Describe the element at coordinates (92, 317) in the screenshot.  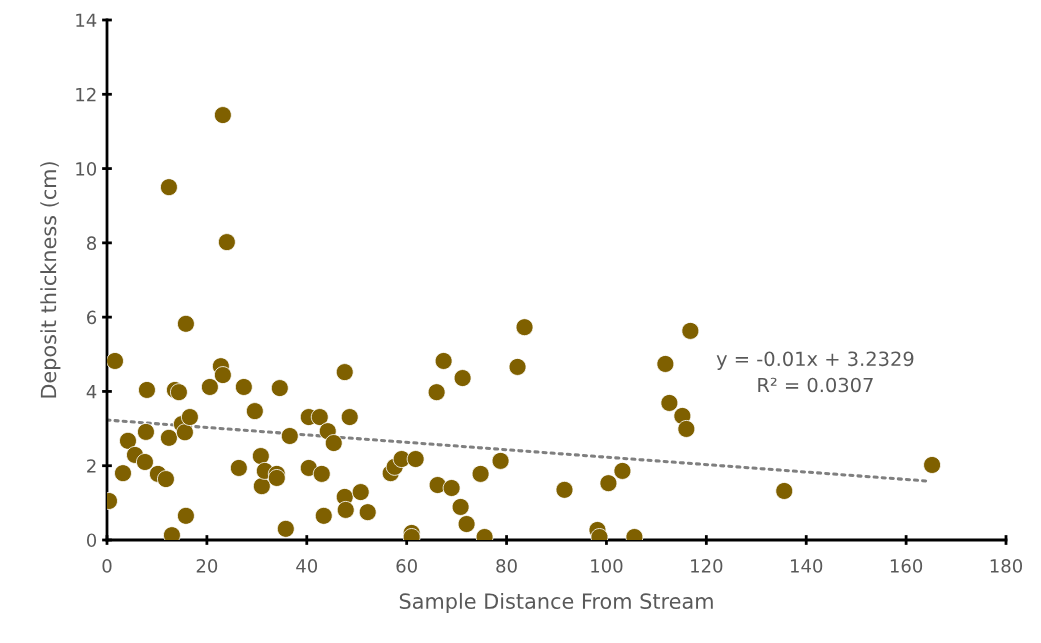
I see `y-tick-label: 6` at that location.